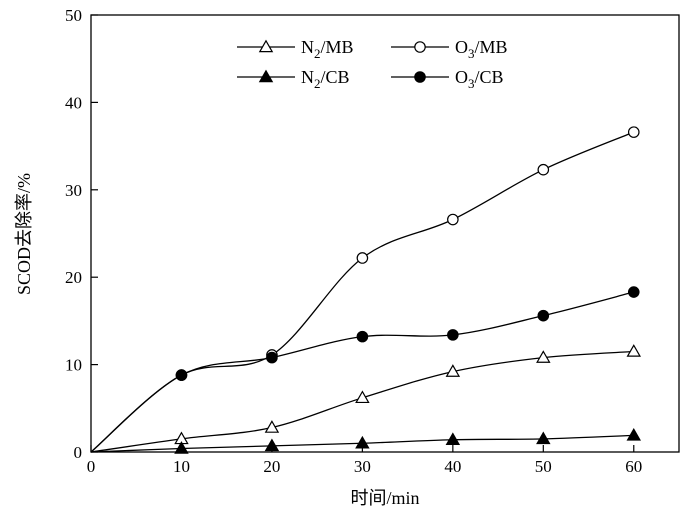 This screenshot has width=700, height=516. What do you see at coordinates (73, 102) in the screenshot?
I see `y-tick-label: 40` at bounding box center [73, 102].